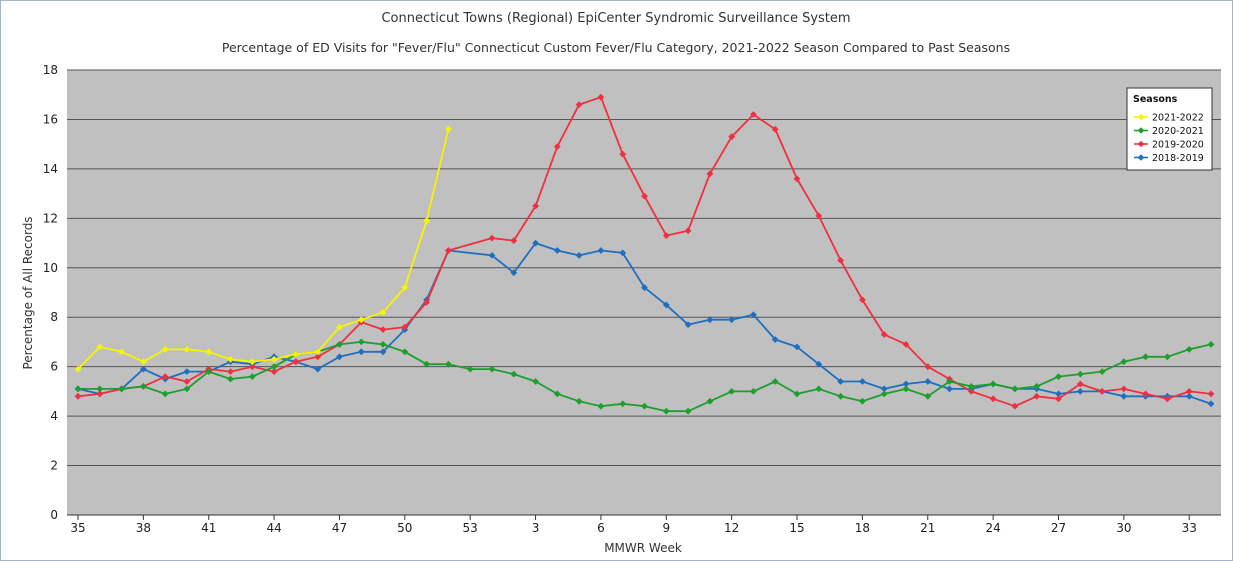 The image size is (1233, 561). I want to click on x-tick-label: 15, so click(796, 528).